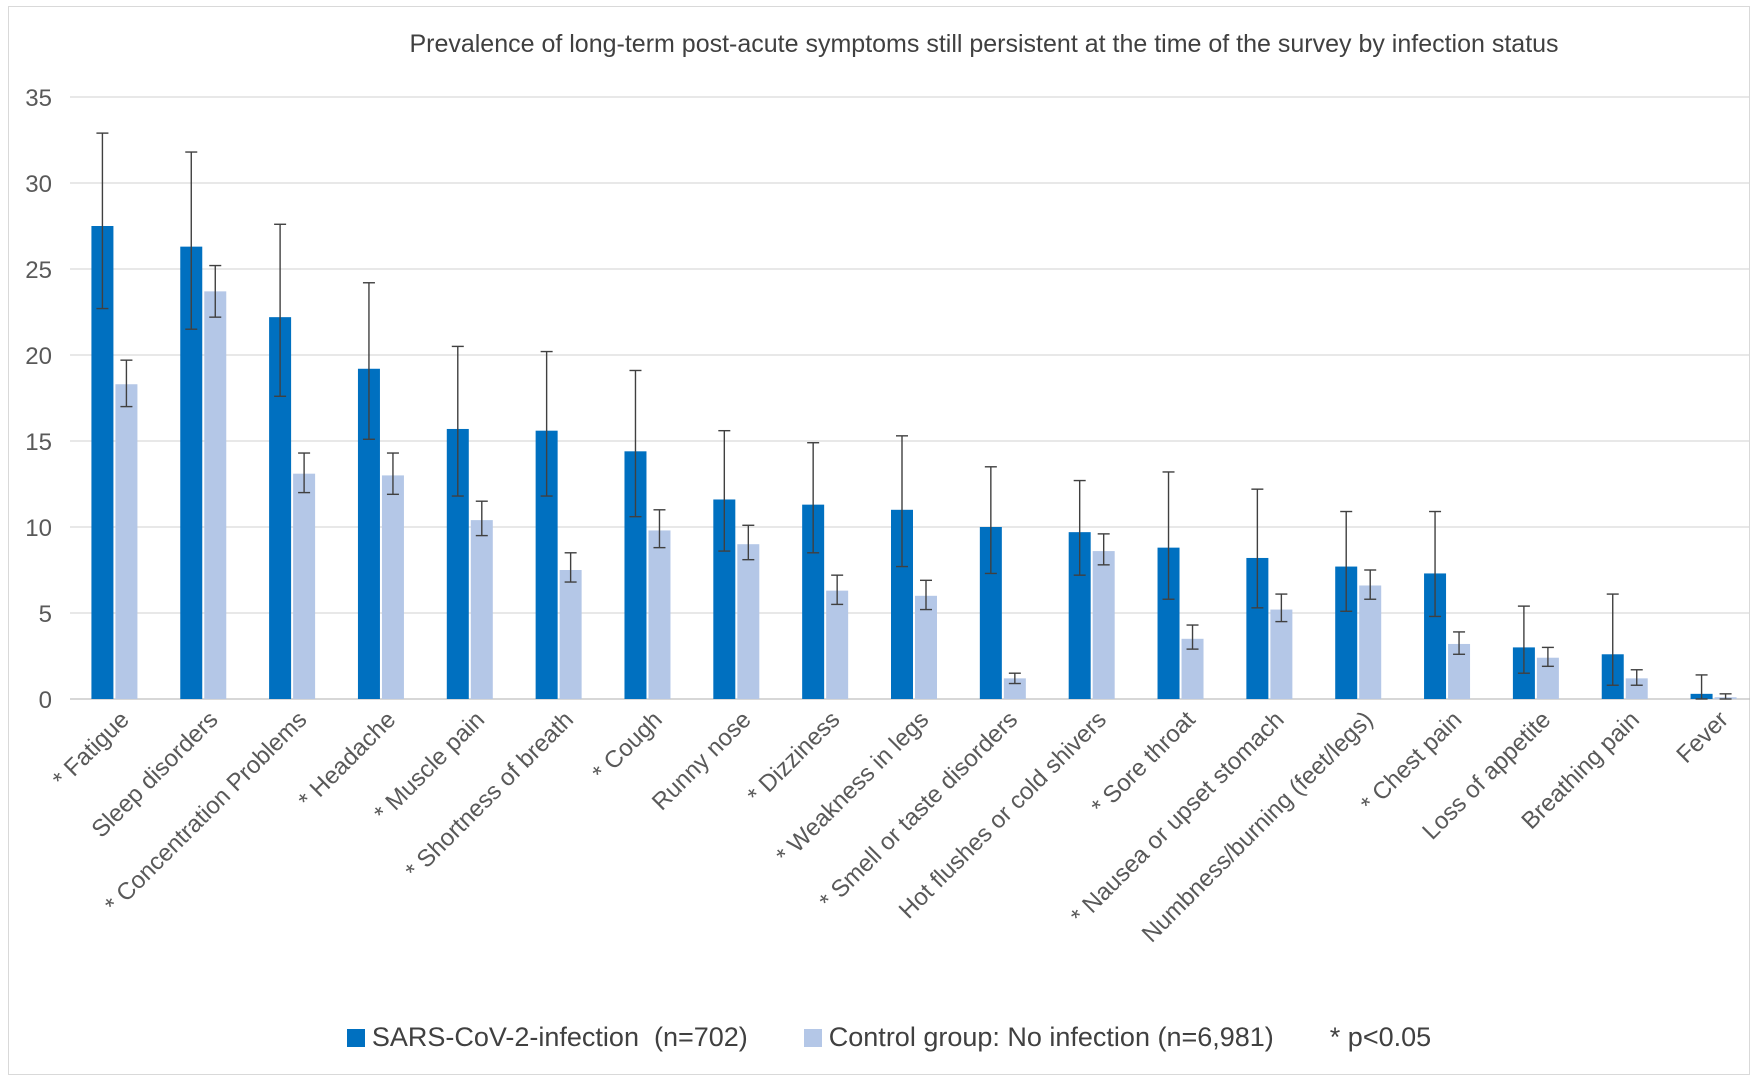 The width and height of the screenshot is (1758, 1081). I want to click on legend-footnote: * p<0.05, so click(1380, 1037).